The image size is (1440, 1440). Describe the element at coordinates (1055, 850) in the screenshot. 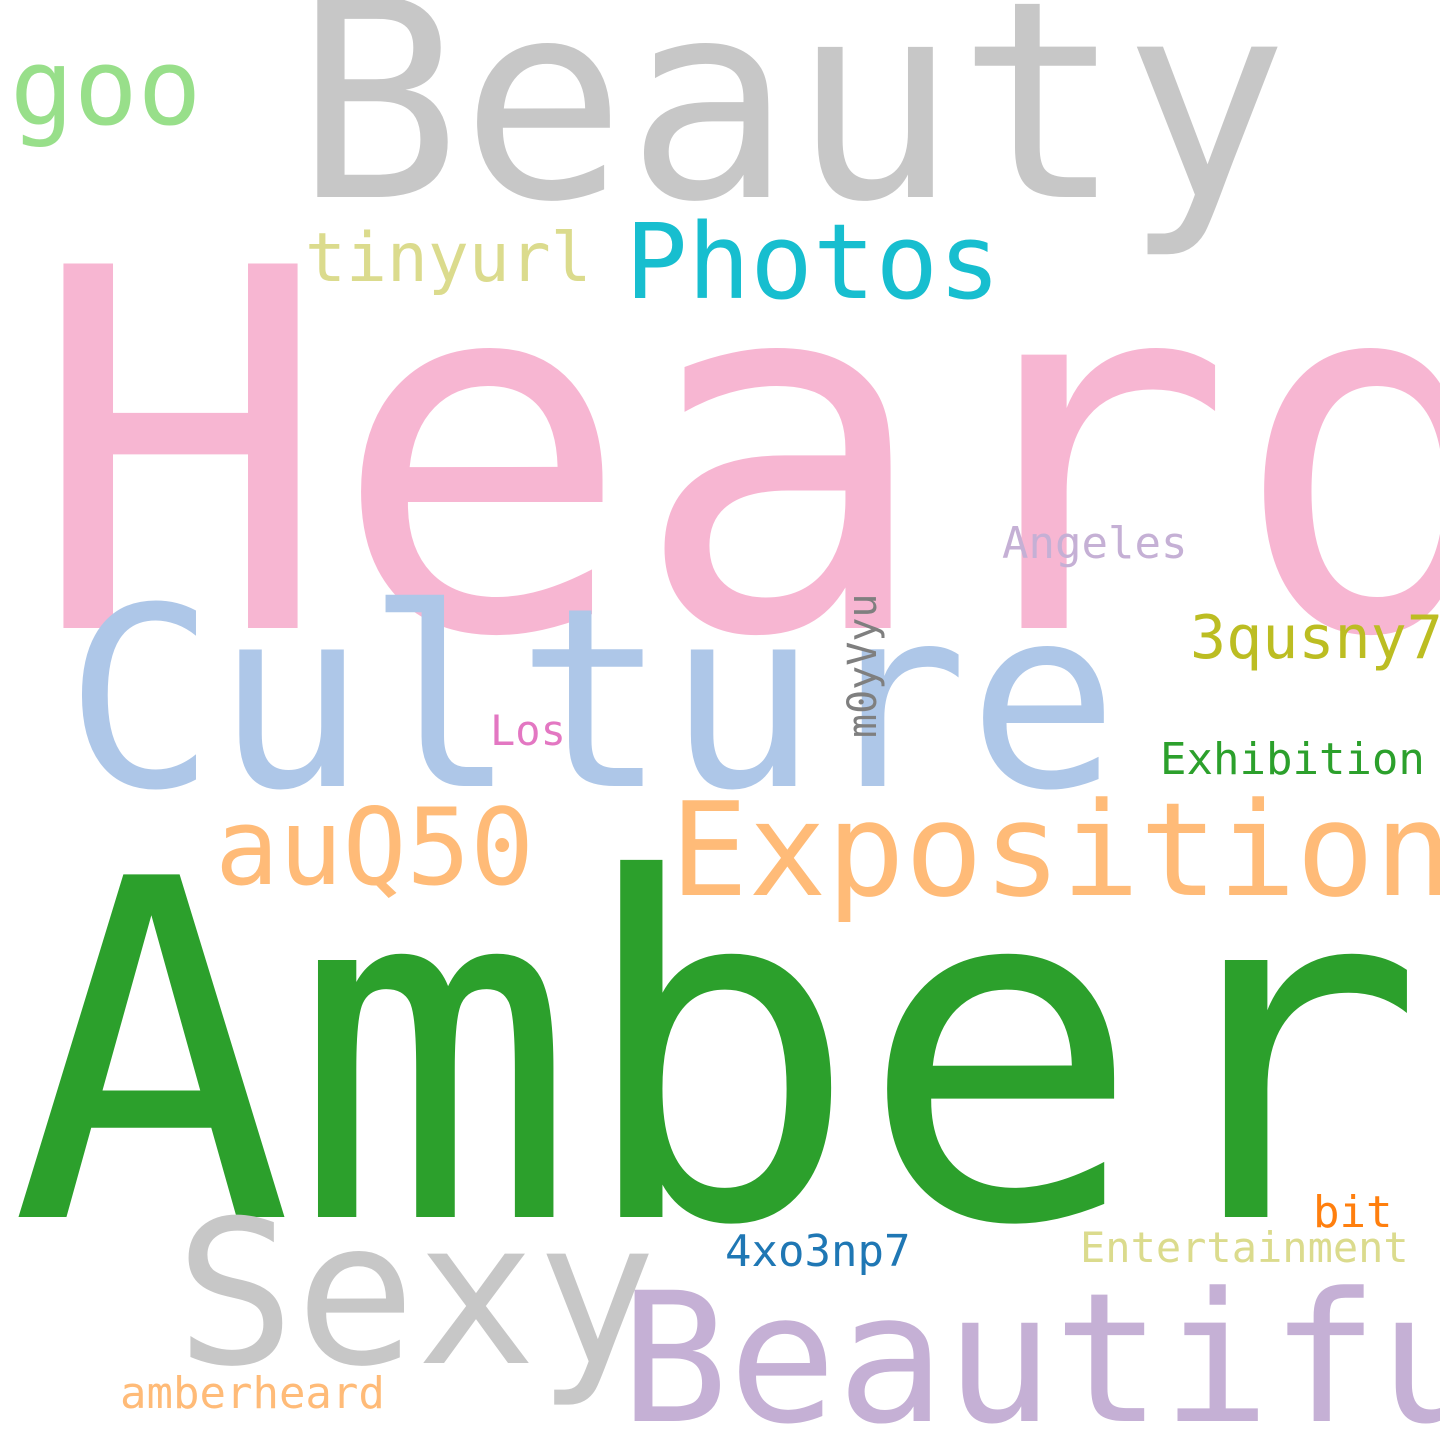

I see `word-exposition: Exposition` at that location.